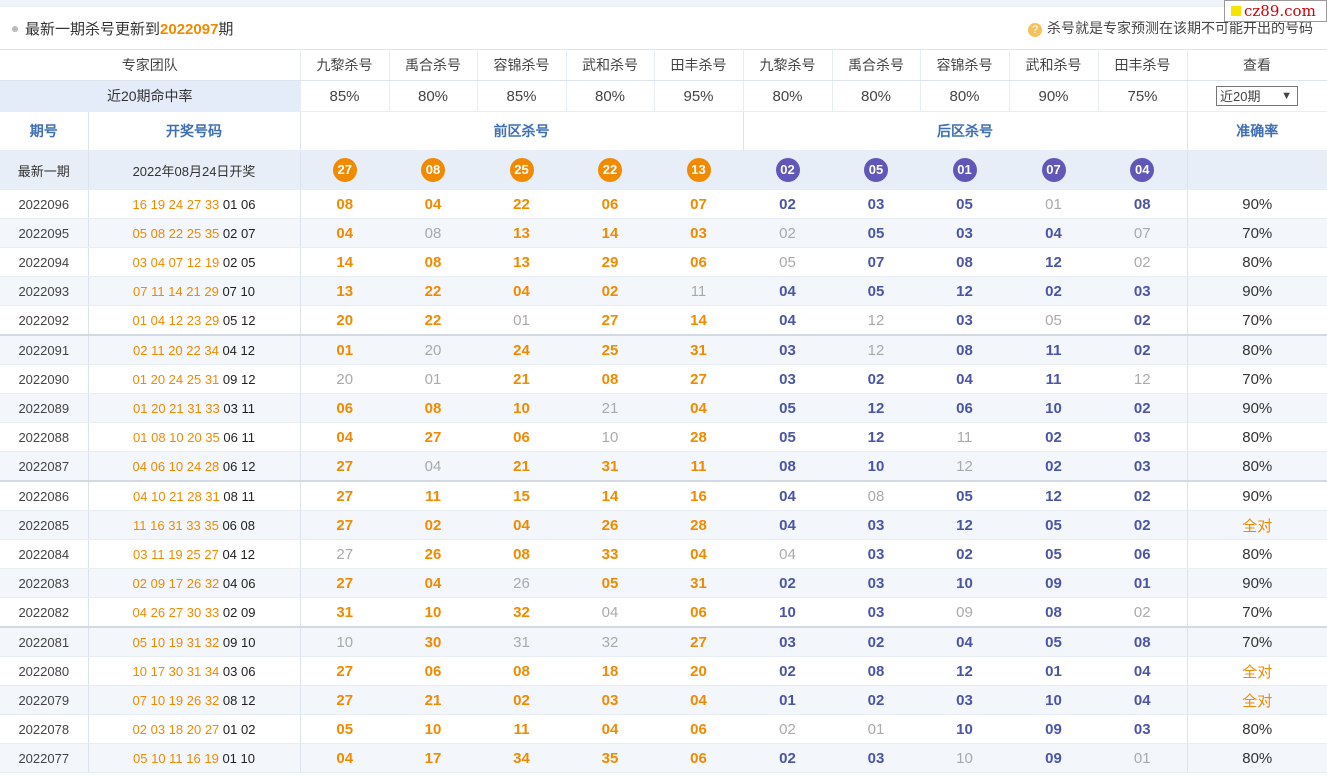 Image resolution: width=1327 pixels, height=778 pixels. I want to click on draw-numbers: 11 16 31 33 35 06 08, so click(193, 525).